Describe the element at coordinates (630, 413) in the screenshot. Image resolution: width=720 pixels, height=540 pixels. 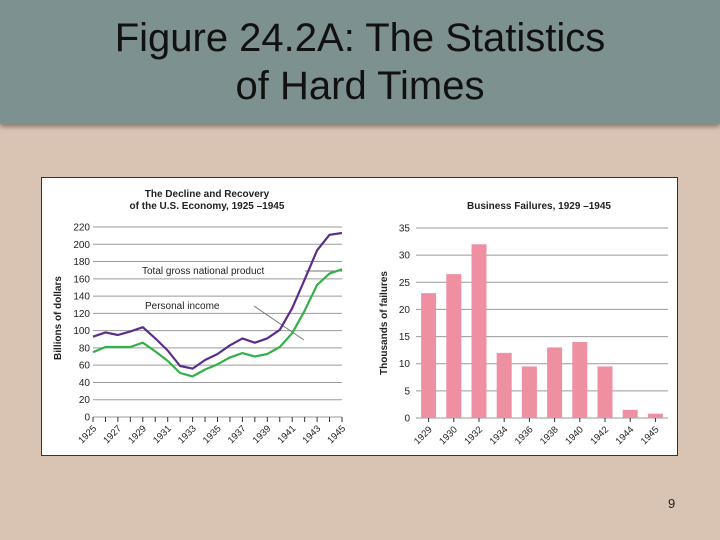
I see `bar-1944` at that location.